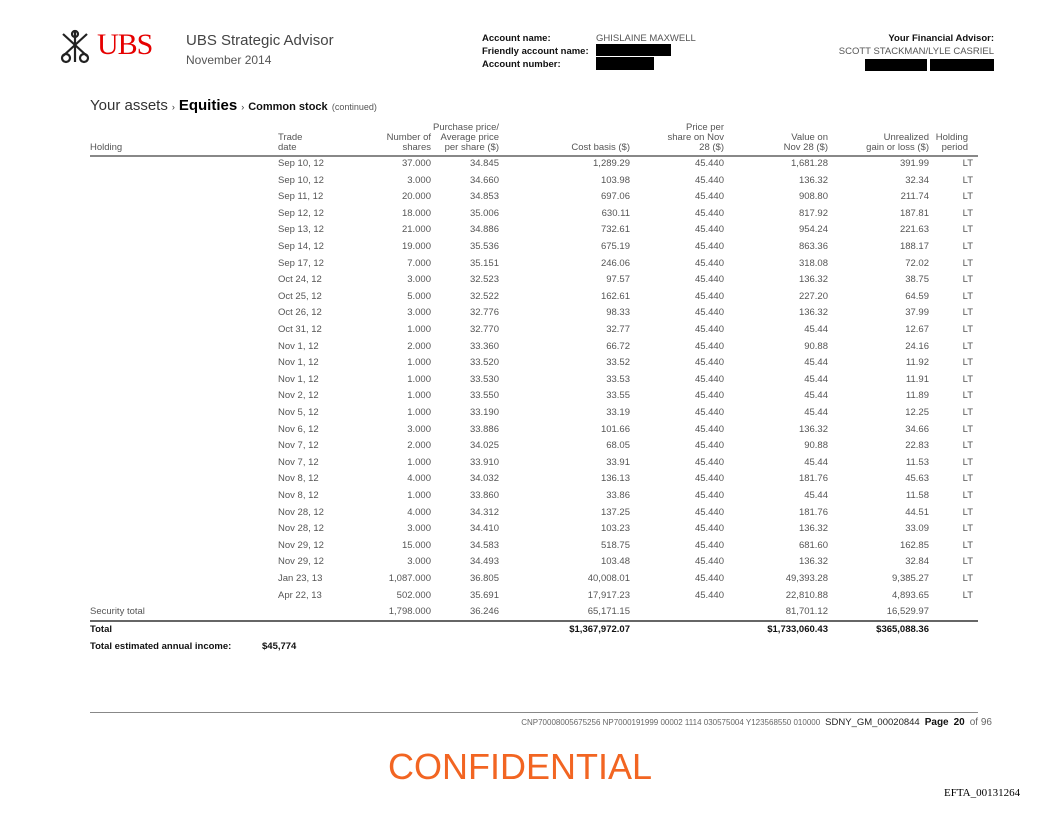  What do you see at coordinates (797, 629) in the screenshot?
I see `total-value: $1,733,060.43` at bounding box center [797, 629].